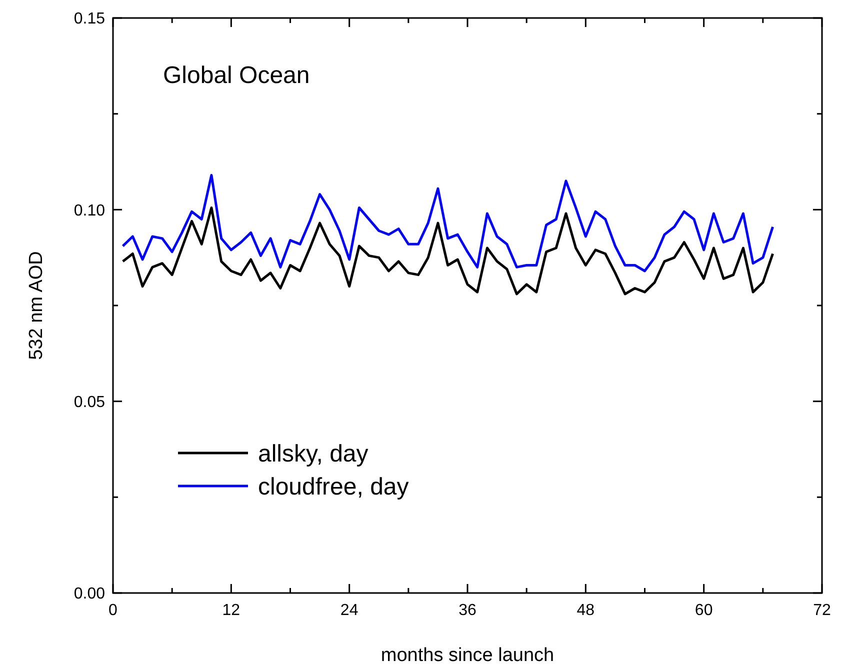 The image size is (844, 671). What do you see at coordinates (90, 594) in the screenshot?
I see `y-tick-label: 0.00` at bounding box center [90, 594].